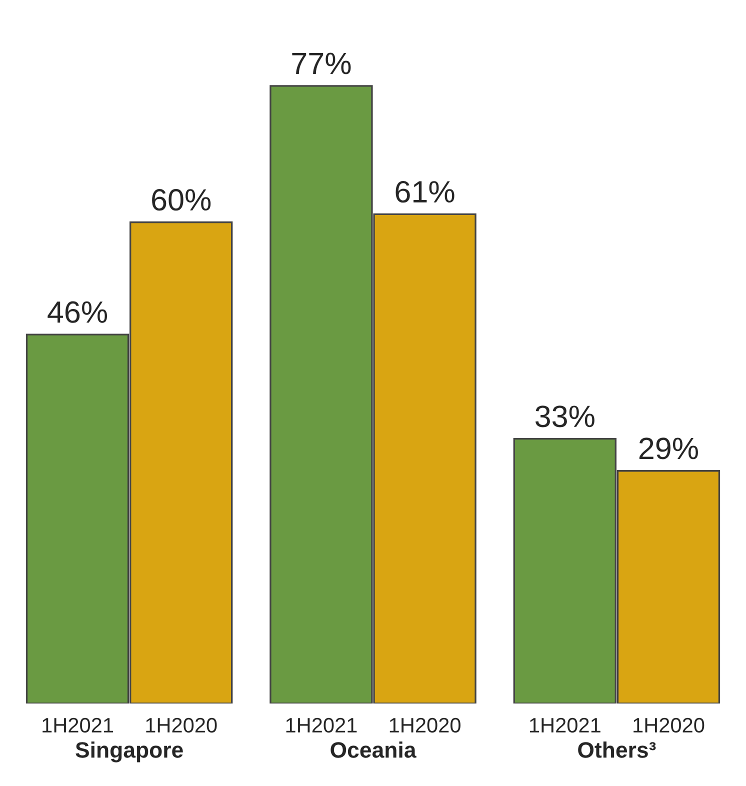 The image size is (746, 786). Describe the element at coordinates (617, 750) in the screenshot. I see `x-tick-label: Others³` at that location.